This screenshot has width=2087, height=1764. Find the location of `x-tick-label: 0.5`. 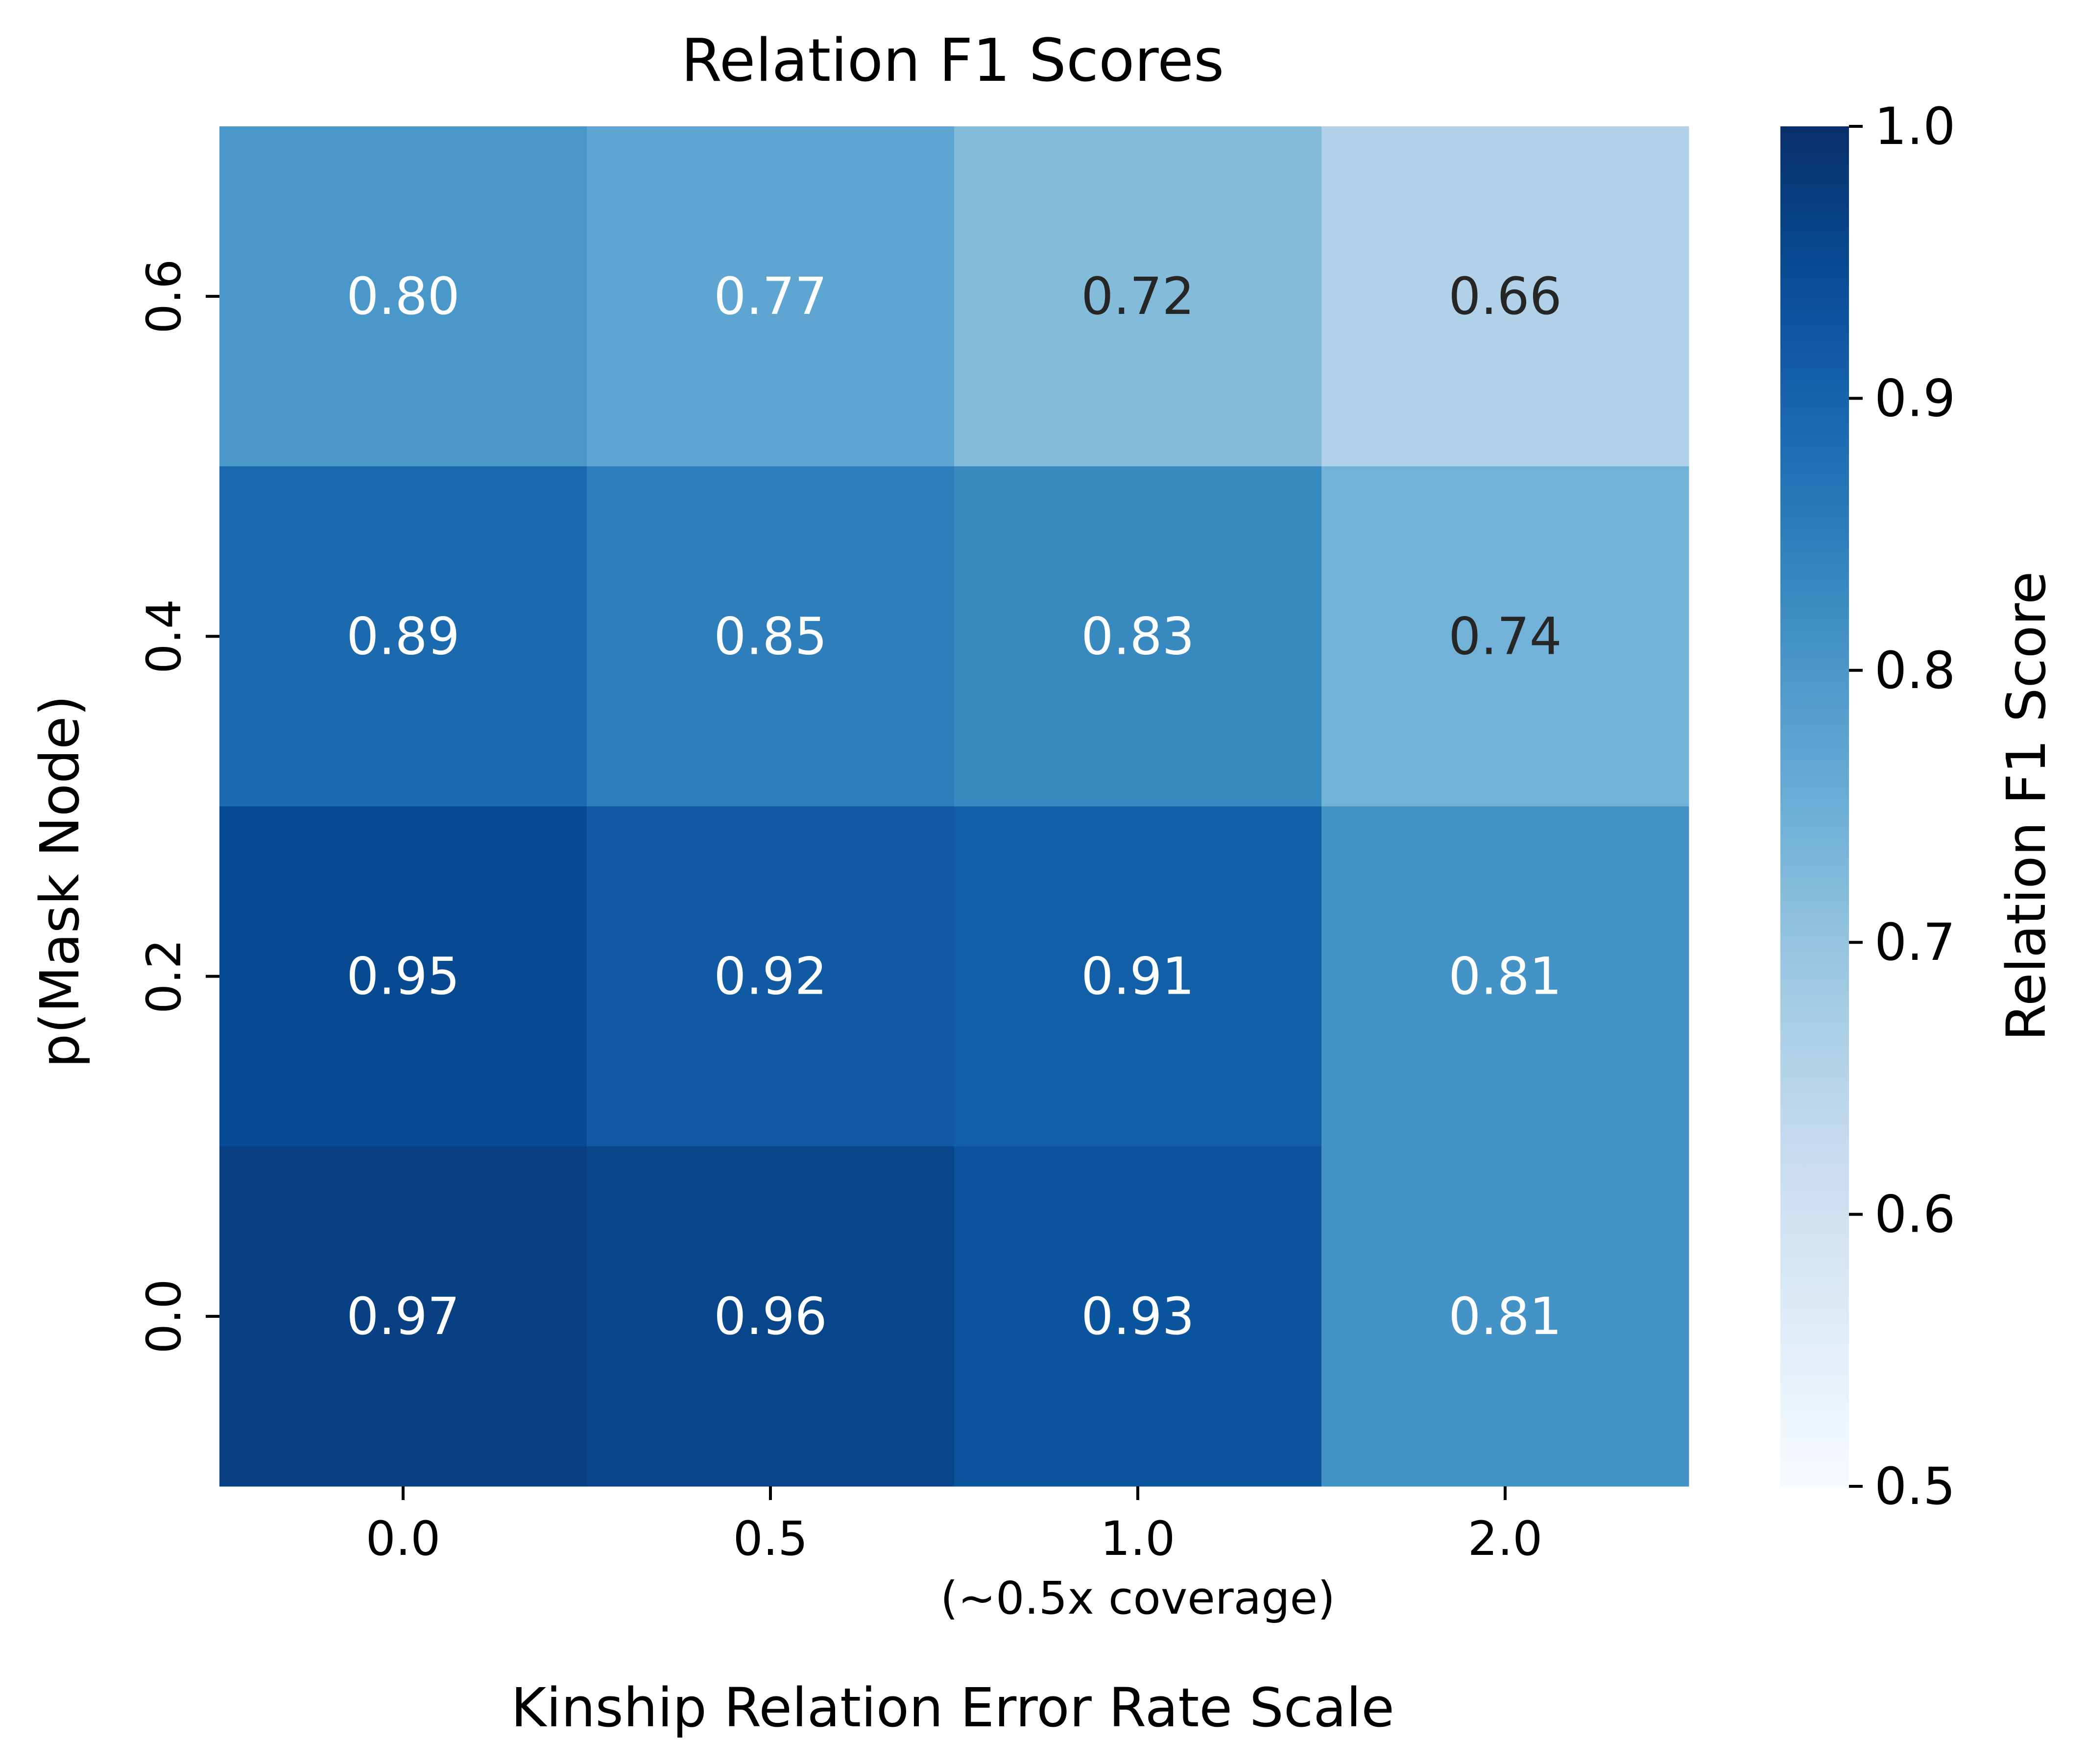

x-tick-label: 0.5 is located at coordinates (770, 1538).